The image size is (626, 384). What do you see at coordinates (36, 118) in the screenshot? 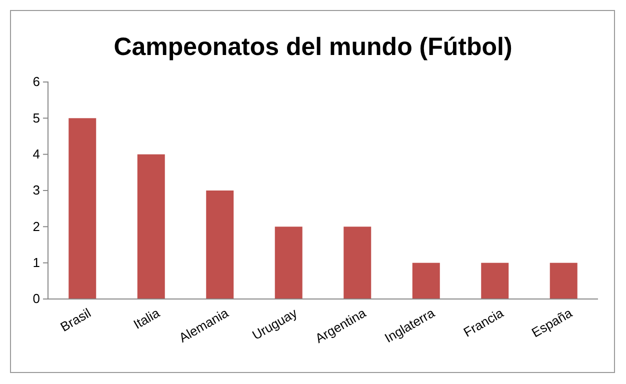
I see `y-tick-label: 5` at bounding box center [36, 118].